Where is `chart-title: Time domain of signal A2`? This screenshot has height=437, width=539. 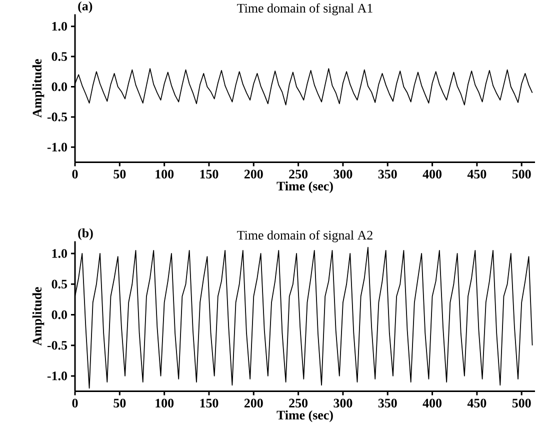
chart-title: Time domain of signal A2 is located at coordinates (304, 236).